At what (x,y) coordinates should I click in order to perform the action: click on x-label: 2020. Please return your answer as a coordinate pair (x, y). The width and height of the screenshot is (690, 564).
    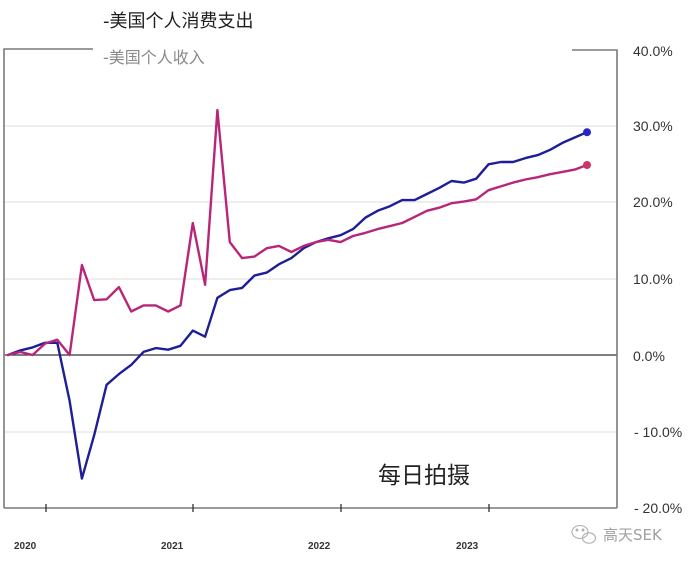
    Looking at the image, I should click on (25, 546).